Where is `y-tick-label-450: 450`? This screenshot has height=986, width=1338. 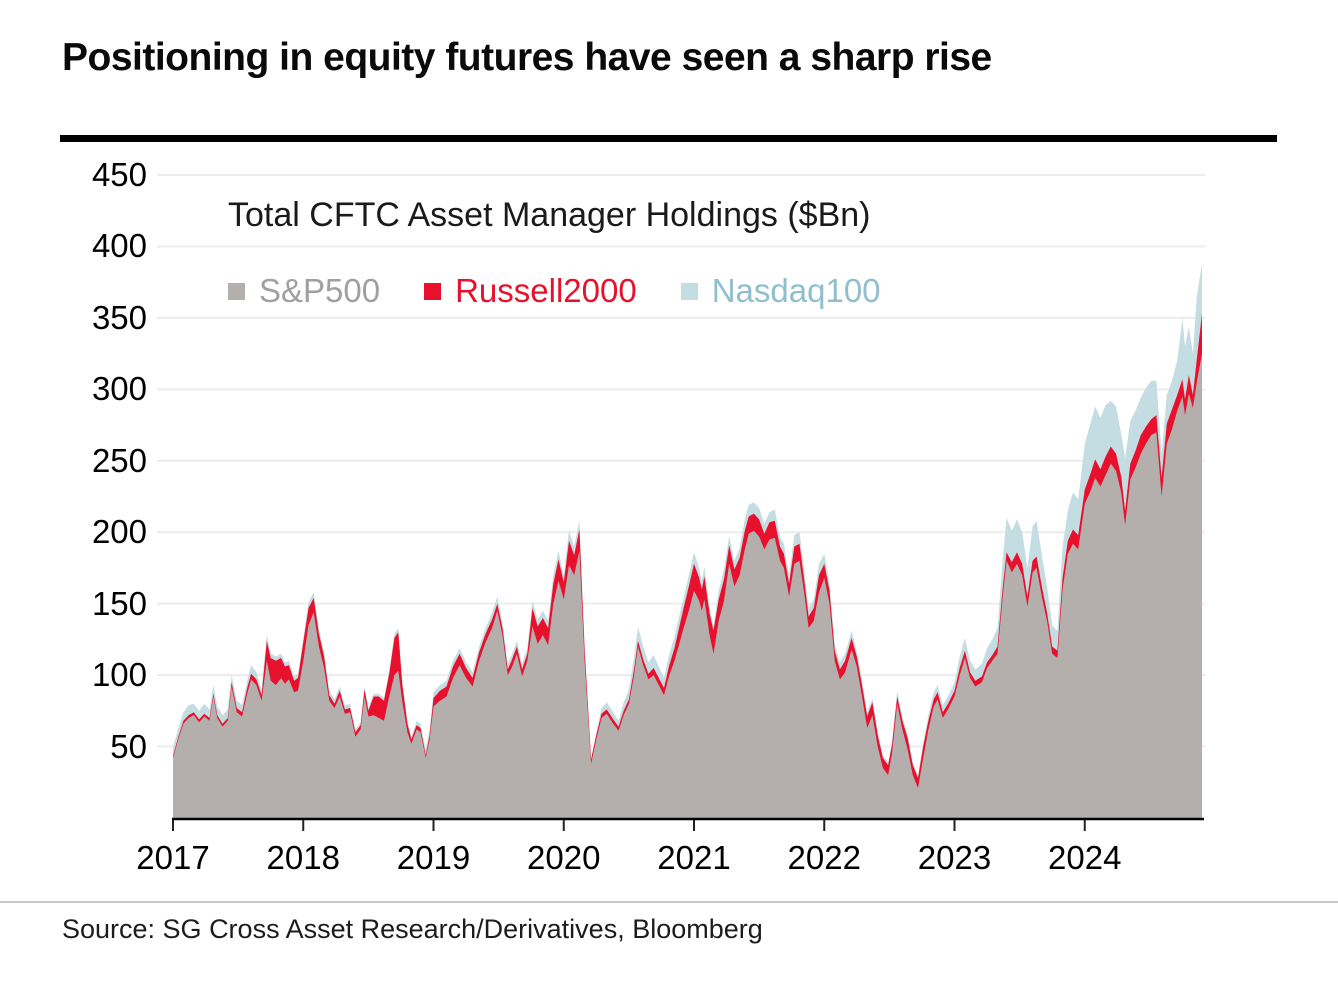 y-tick-label-450: 450 is located at coordinates (119, 174).